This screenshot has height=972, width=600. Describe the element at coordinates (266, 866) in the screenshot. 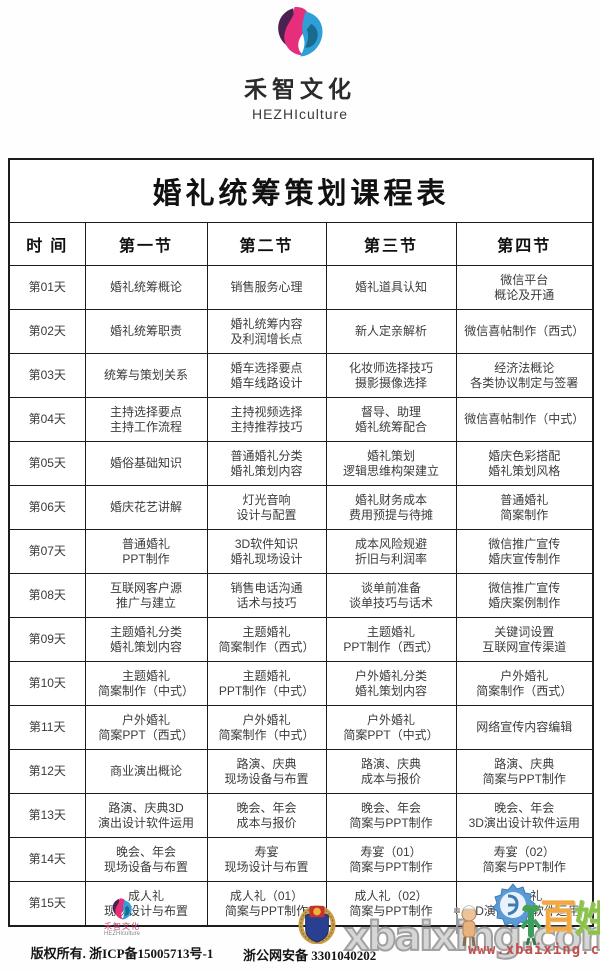

I see `lesson-line: 现场设计与布置` at that location.